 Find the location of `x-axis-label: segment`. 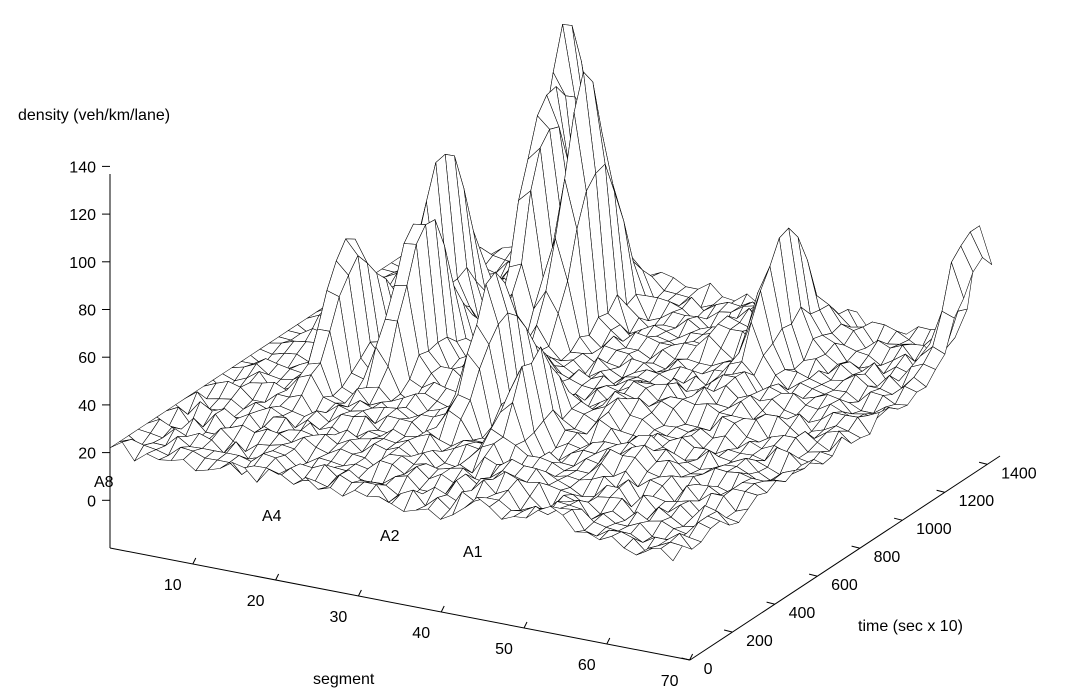

x-axis-label: segment is located at coordinates (344, 679).